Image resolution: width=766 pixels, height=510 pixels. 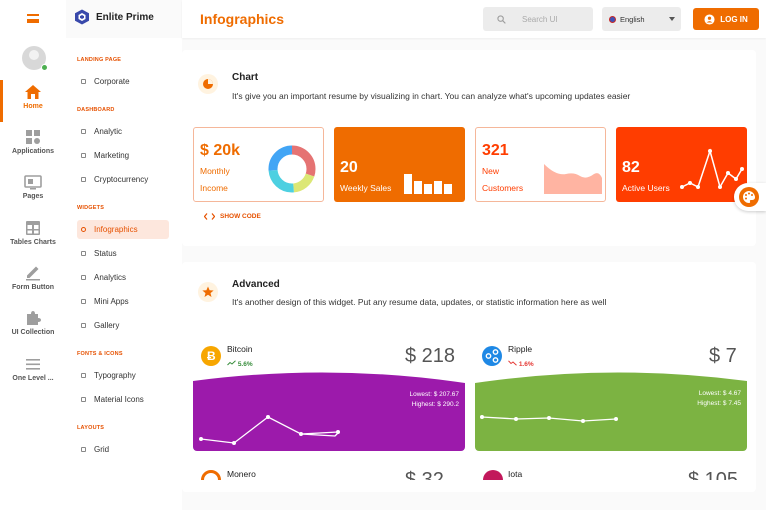 I want to click on brand-logo: Enlite Prime, so click(x=114, y=17).